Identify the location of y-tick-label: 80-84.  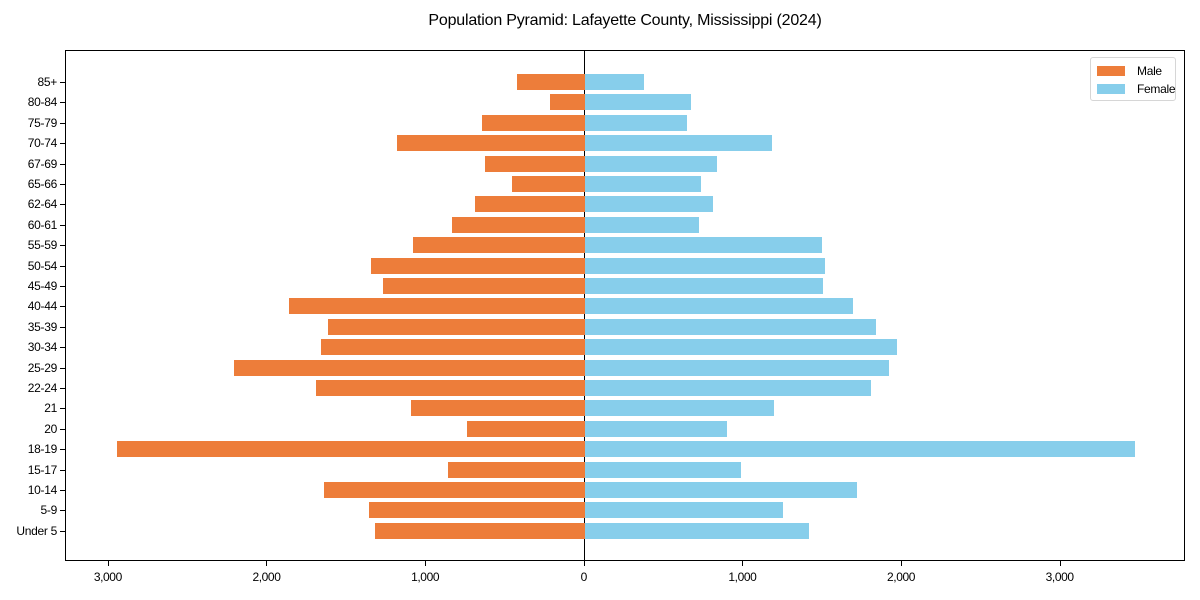
(42, 102).